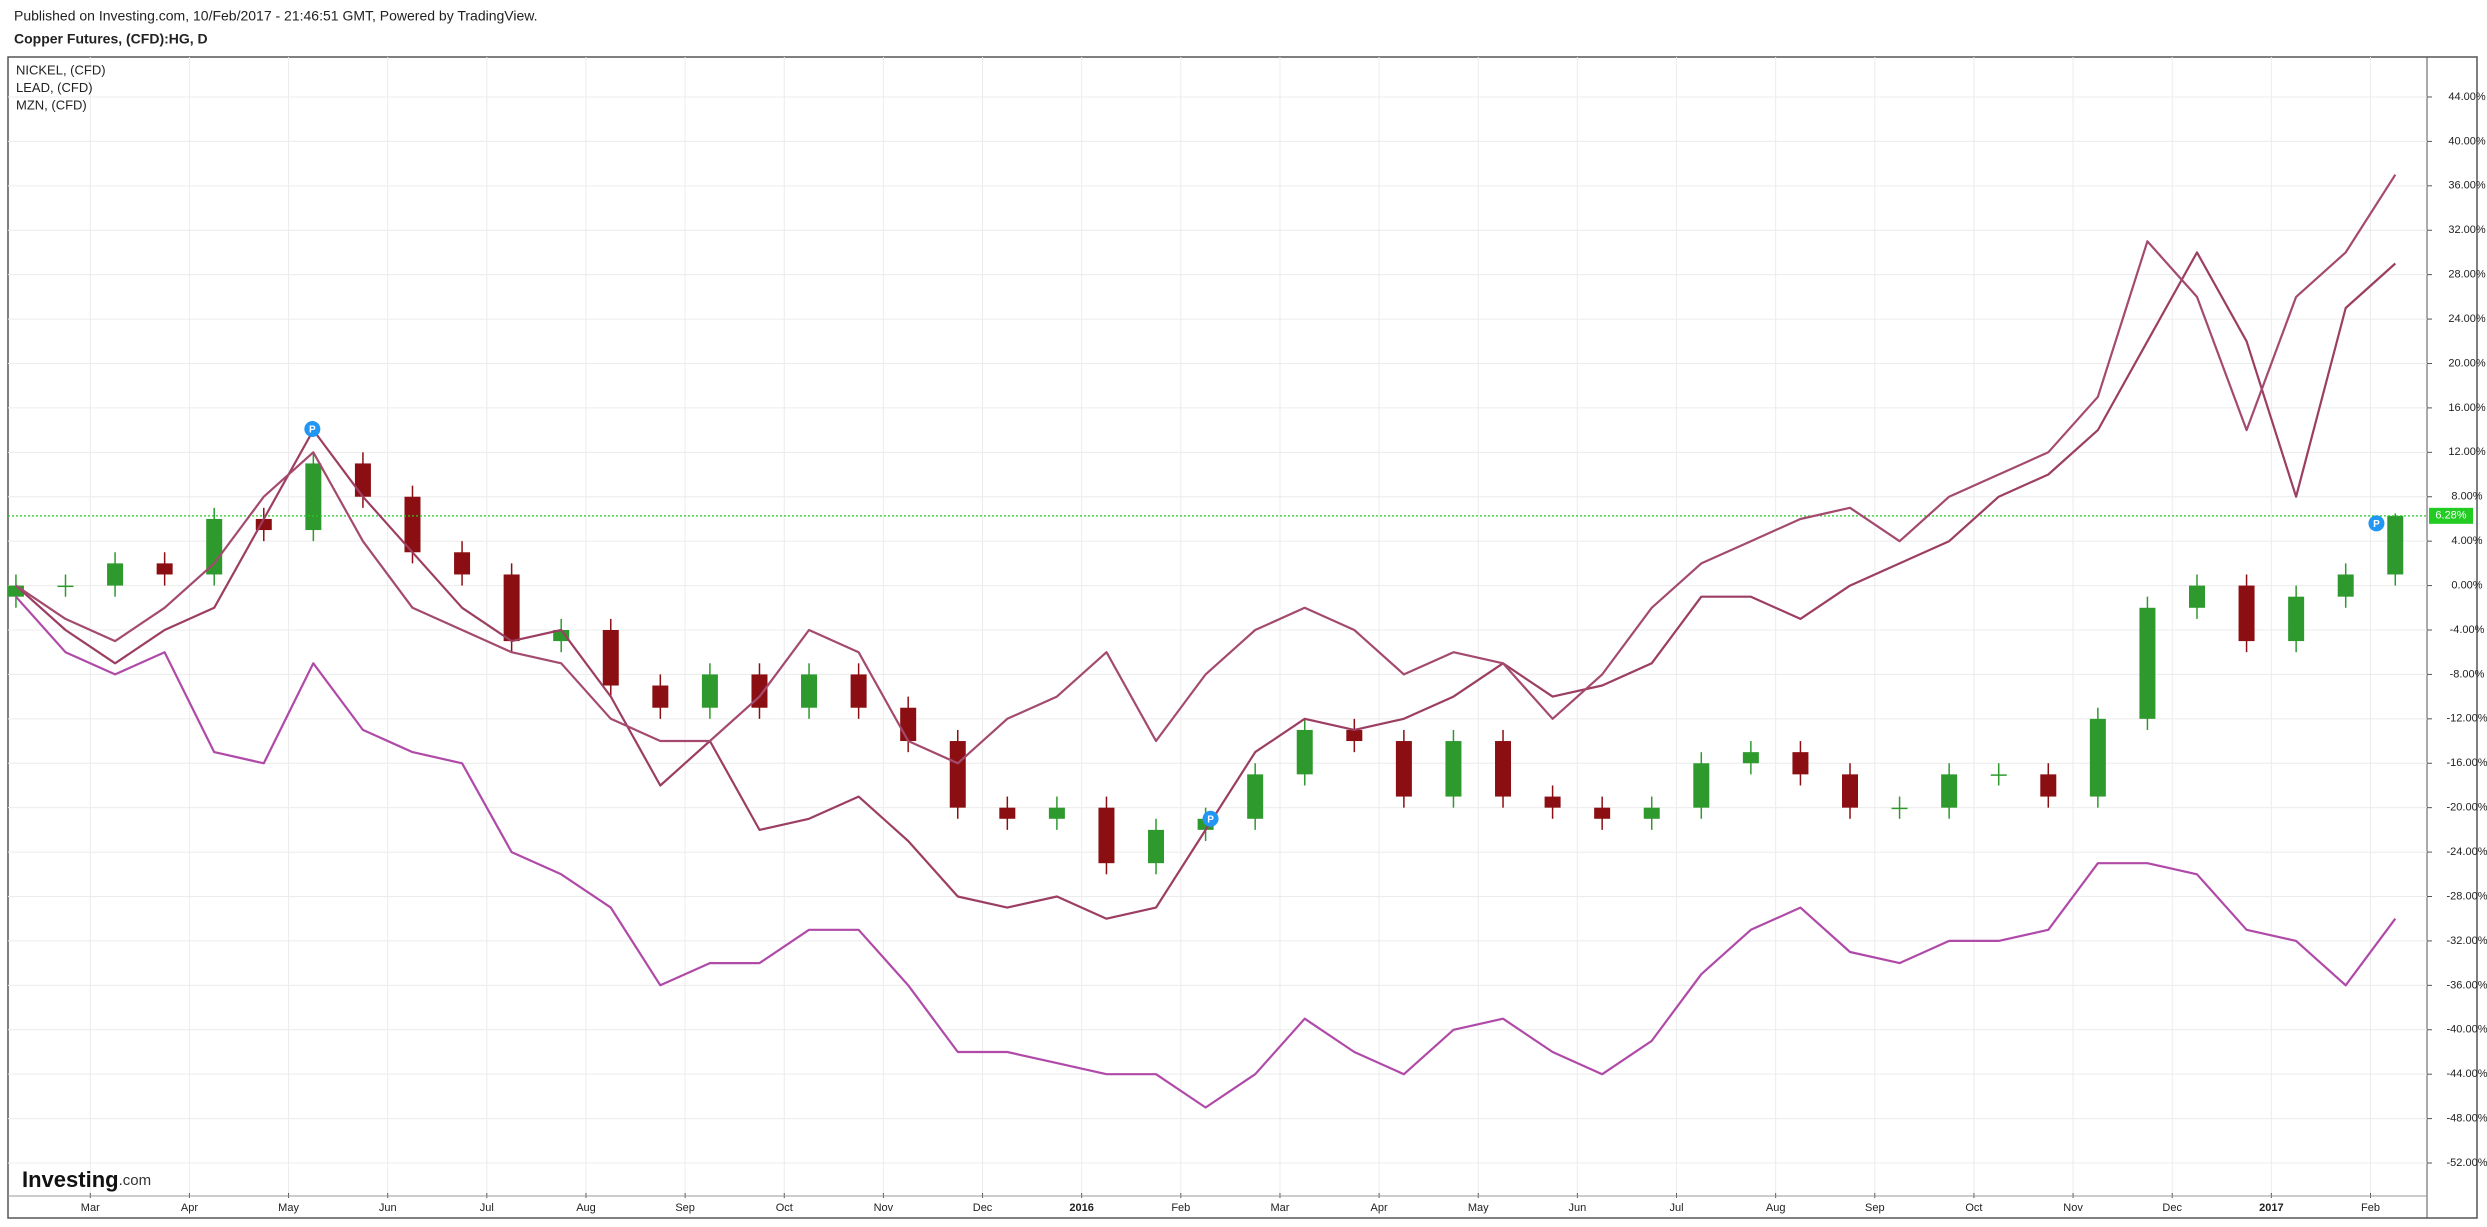 The height and width of the screenshot is (1227, 2487). Describe the element at coordinates (2467, 141) in the screenshot. I see `y-tick-label: 40.00%` at that location.